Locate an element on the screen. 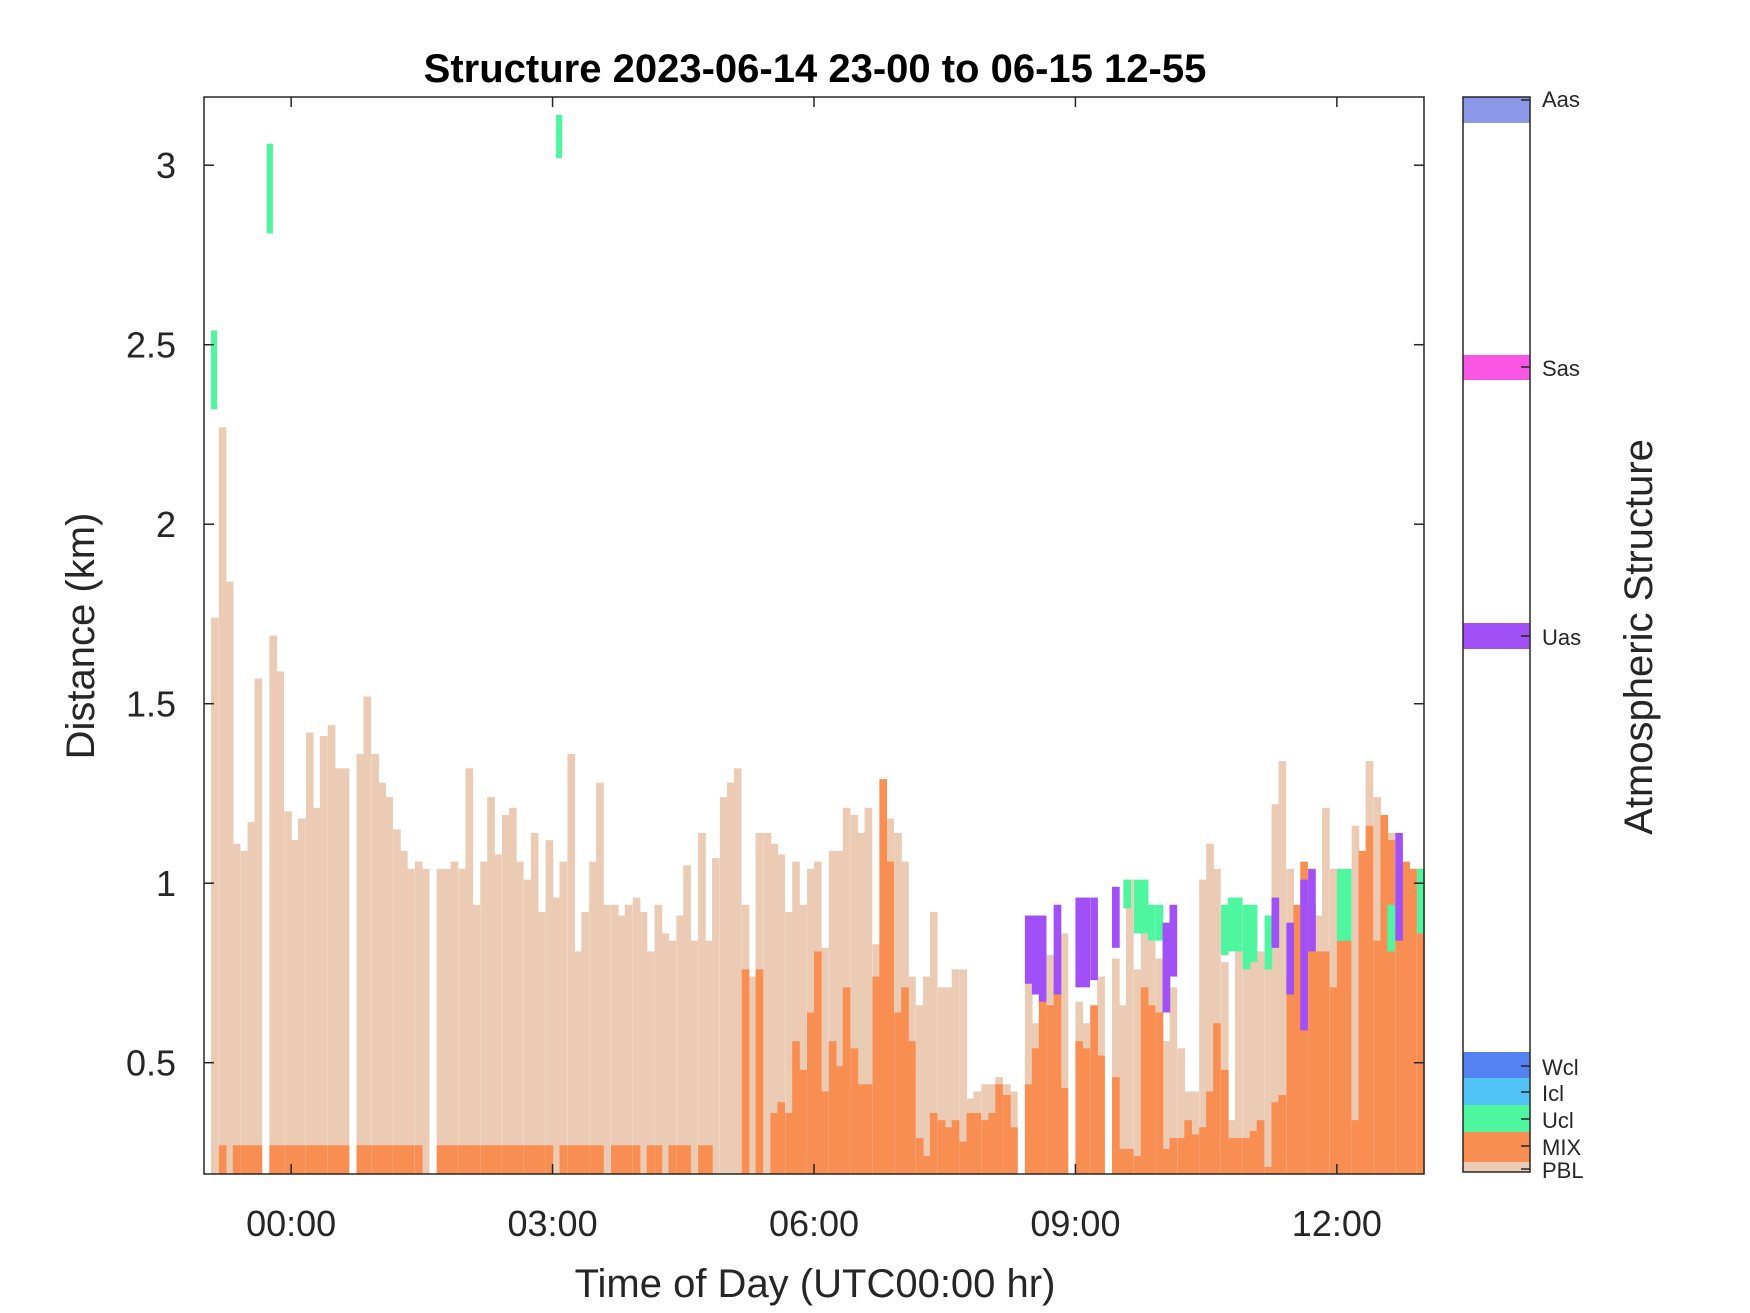 The image size is (1750, 1313). colorbar-label-icl: Icl is located at coordinates (1553, 1093).